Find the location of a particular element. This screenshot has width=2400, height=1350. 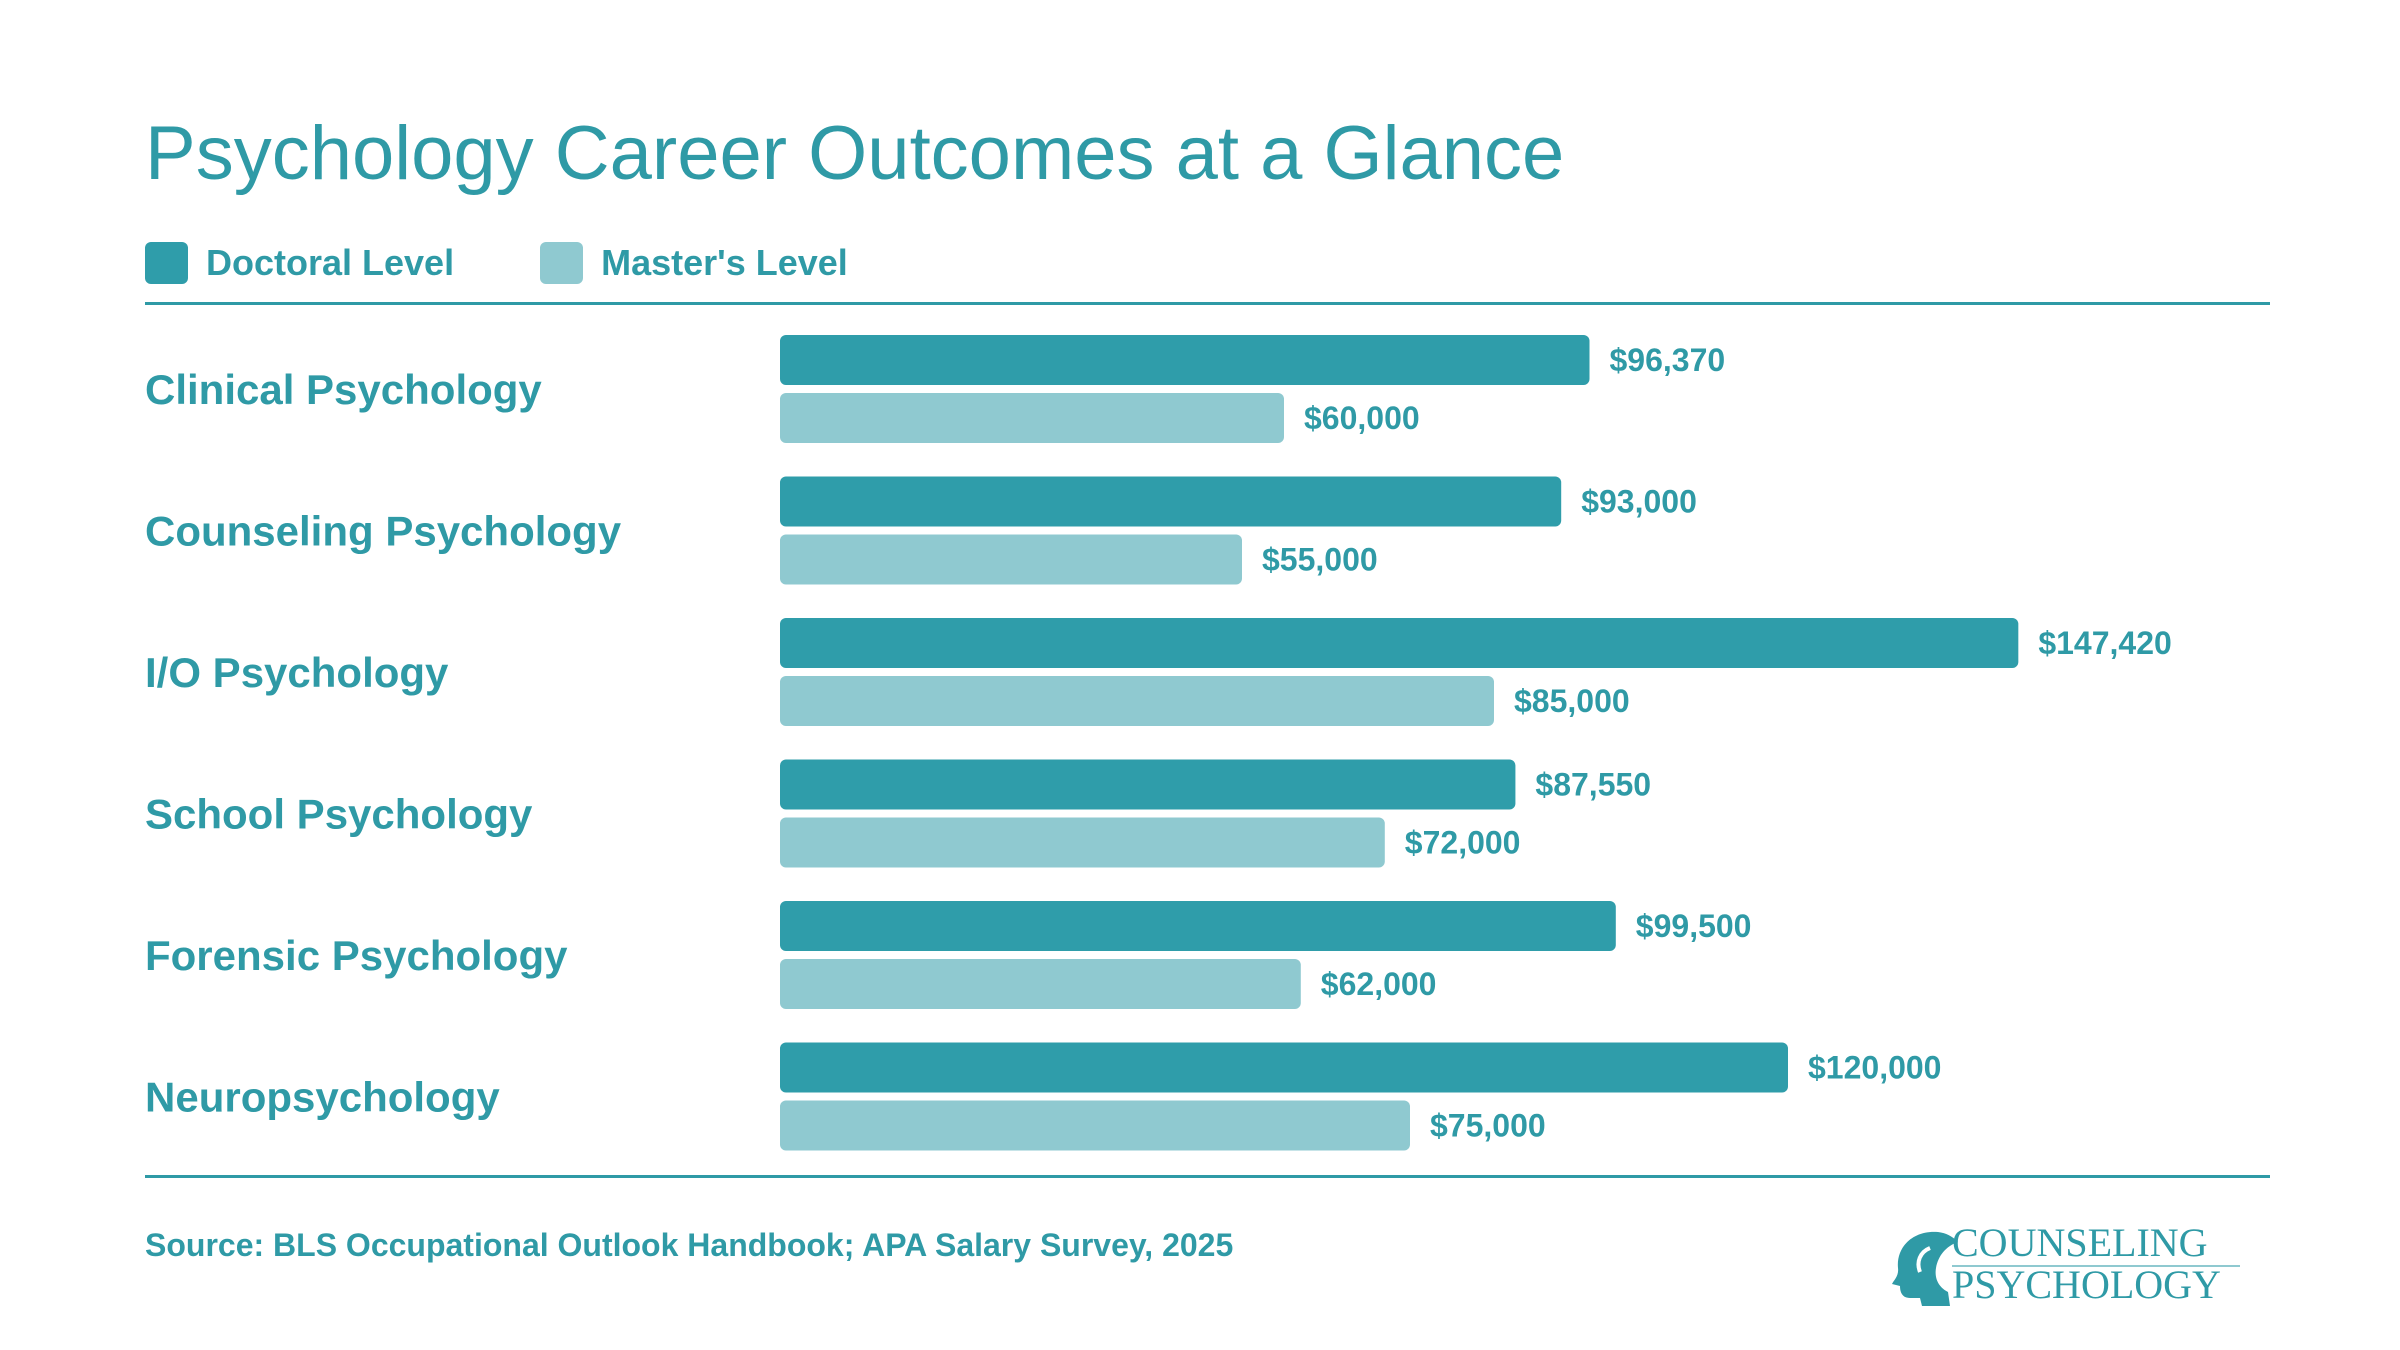

legend-swatch-masters is located at coordinates (562, 263).